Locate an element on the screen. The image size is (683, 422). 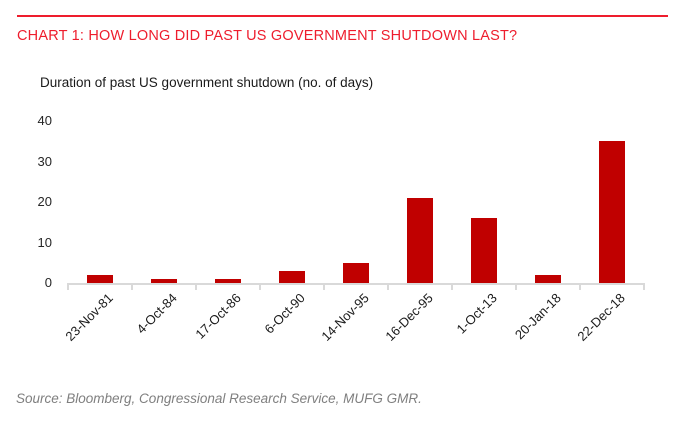
y-axis-tick-label: 10 is located at coordinates (44, 242).